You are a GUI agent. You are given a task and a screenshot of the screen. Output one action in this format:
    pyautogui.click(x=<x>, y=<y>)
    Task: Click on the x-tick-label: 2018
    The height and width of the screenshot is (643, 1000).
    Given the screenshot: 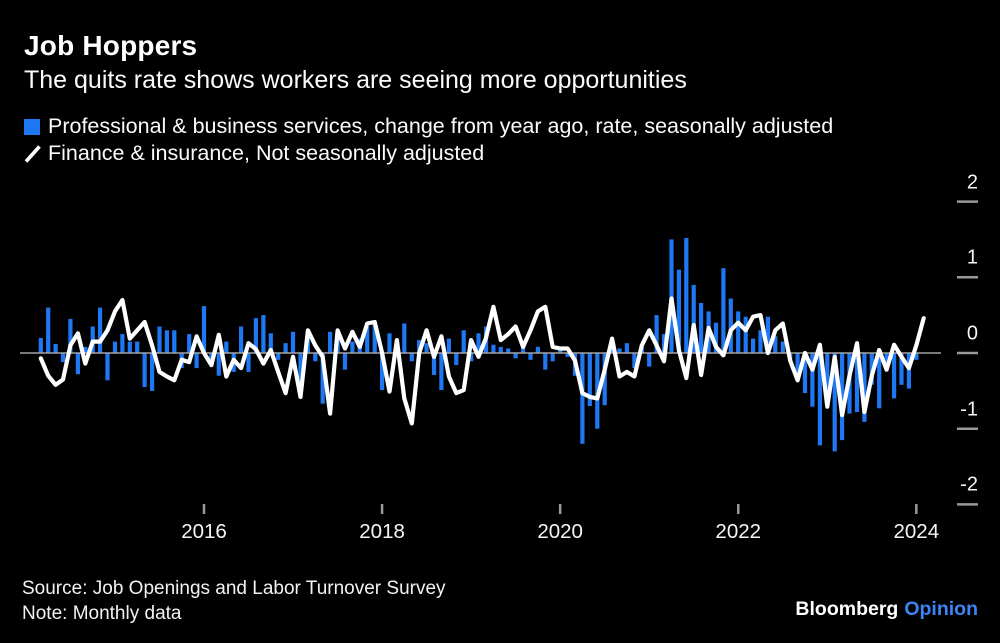 What is the action you would take?
    pyautogui.click(x=382, y=531)
    